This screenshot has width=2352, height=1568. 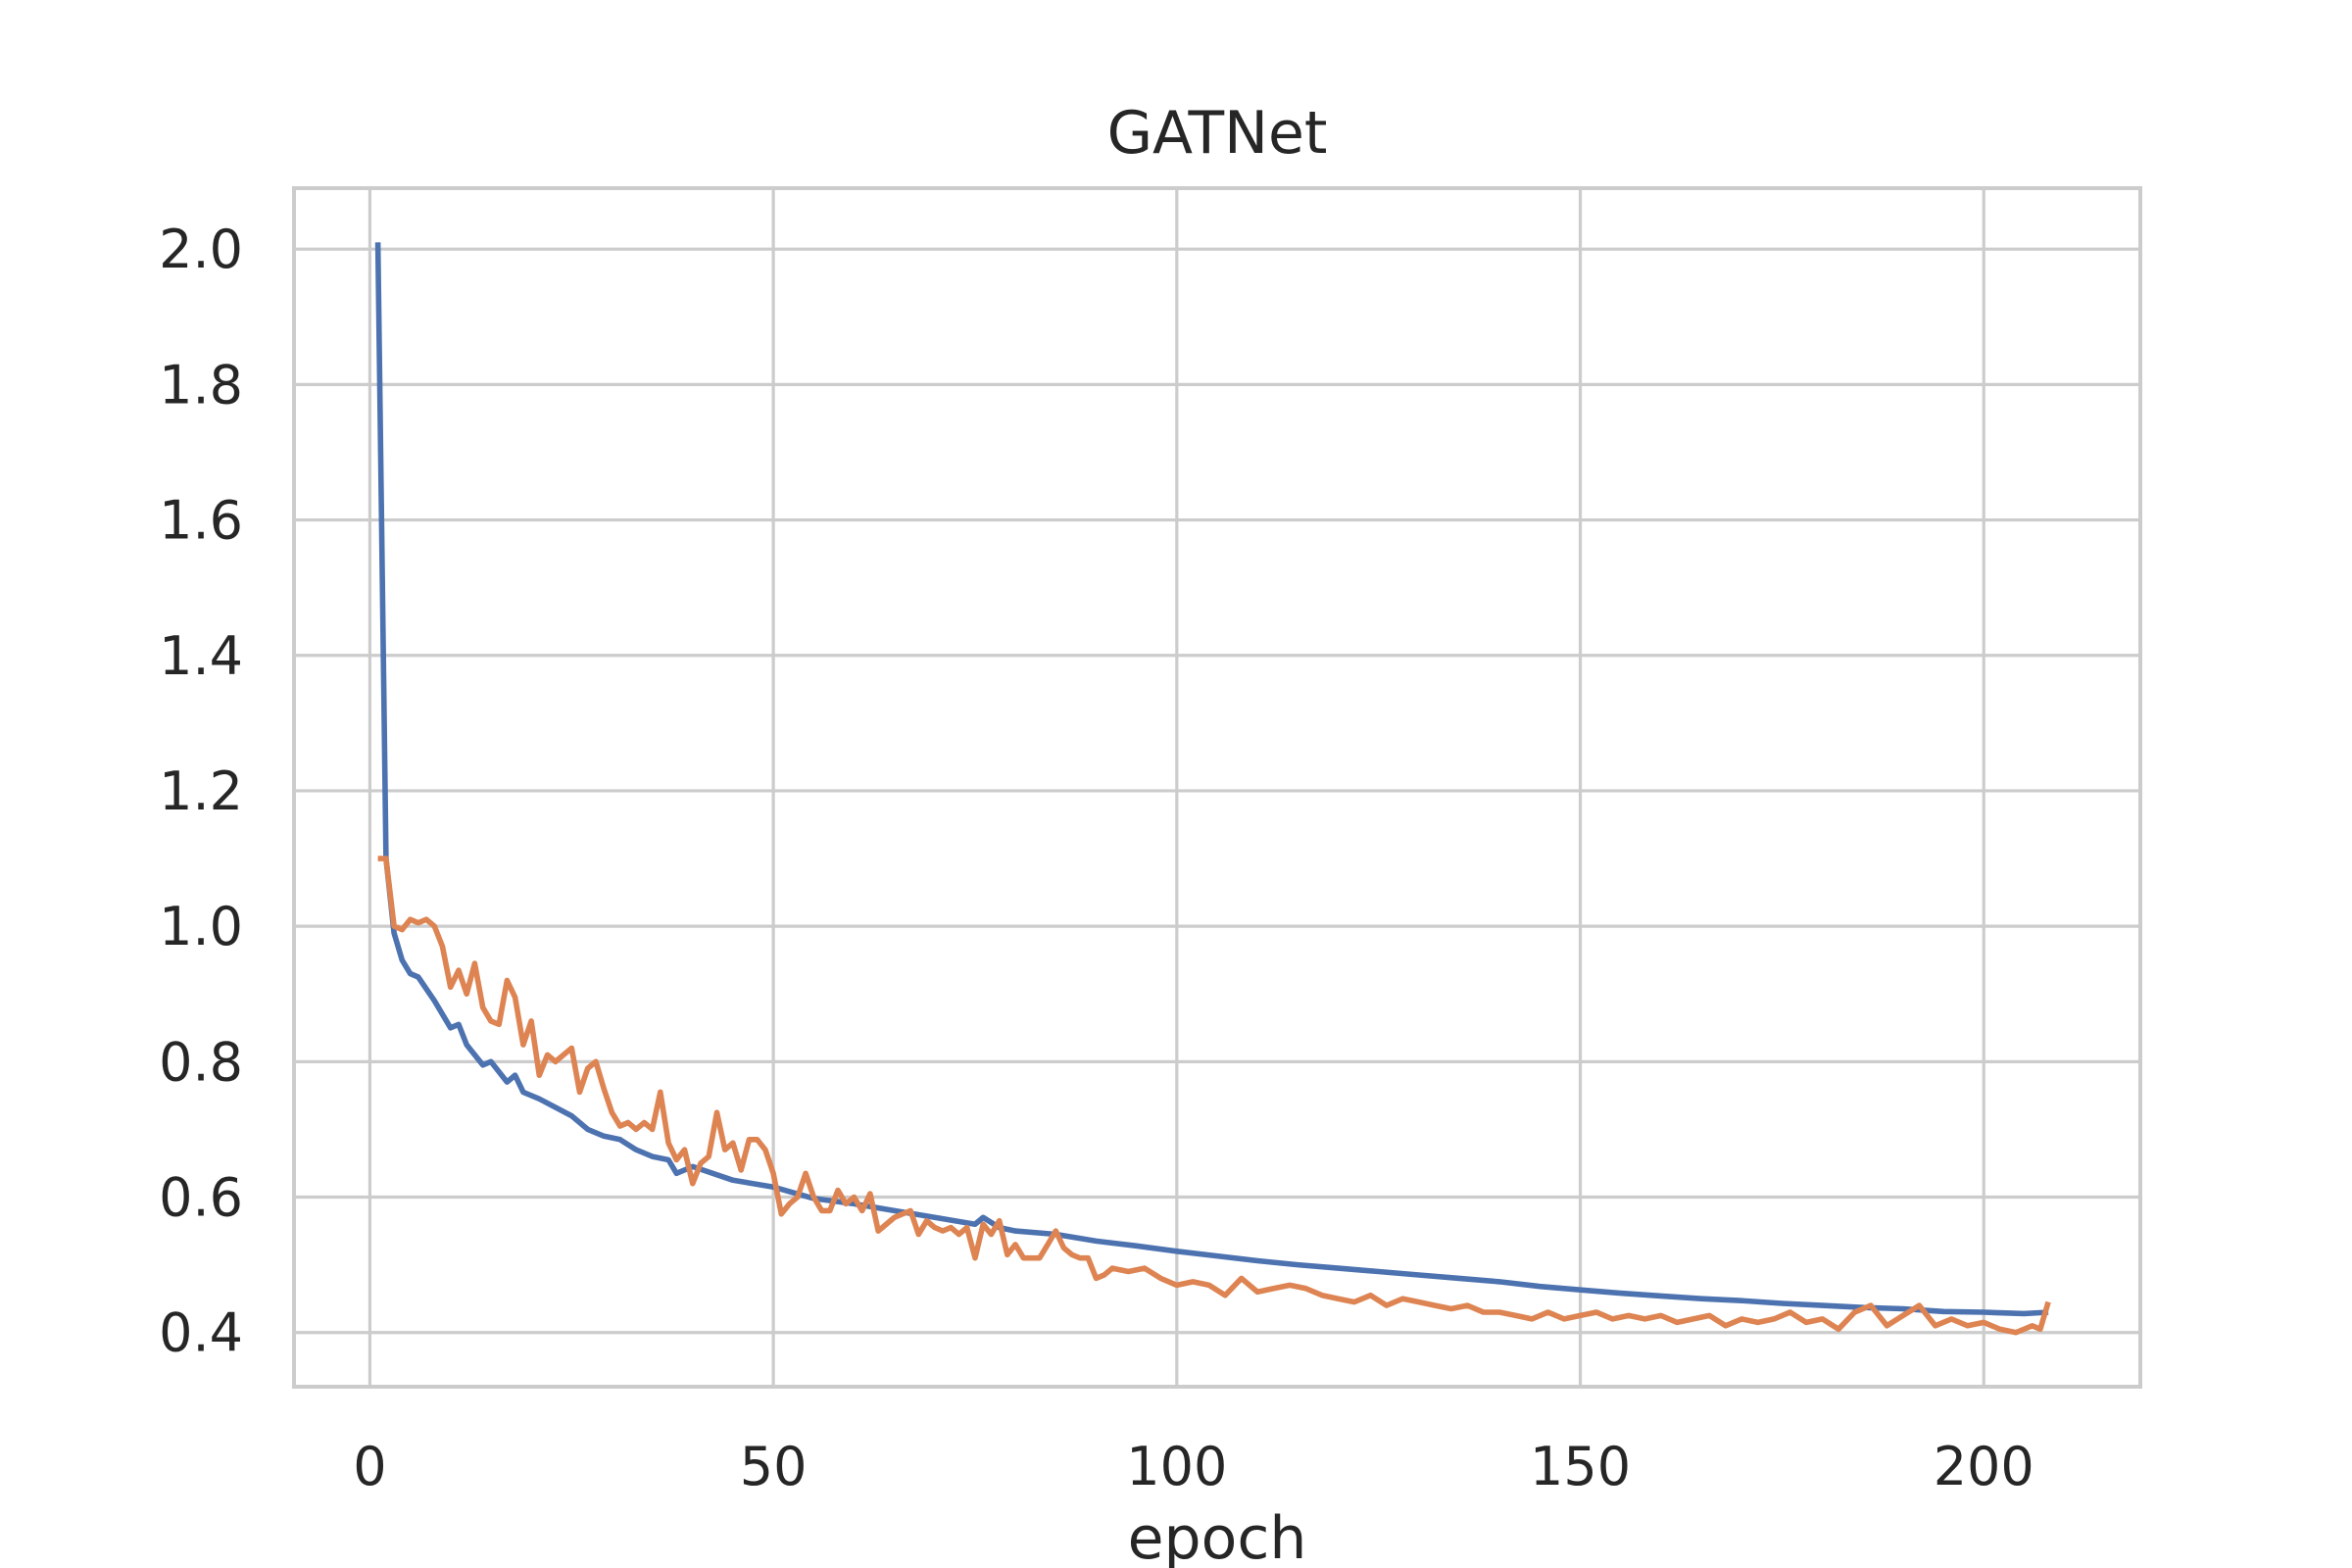 I want to click on y-tick-label: 1.8, so click(x=201, y=385).